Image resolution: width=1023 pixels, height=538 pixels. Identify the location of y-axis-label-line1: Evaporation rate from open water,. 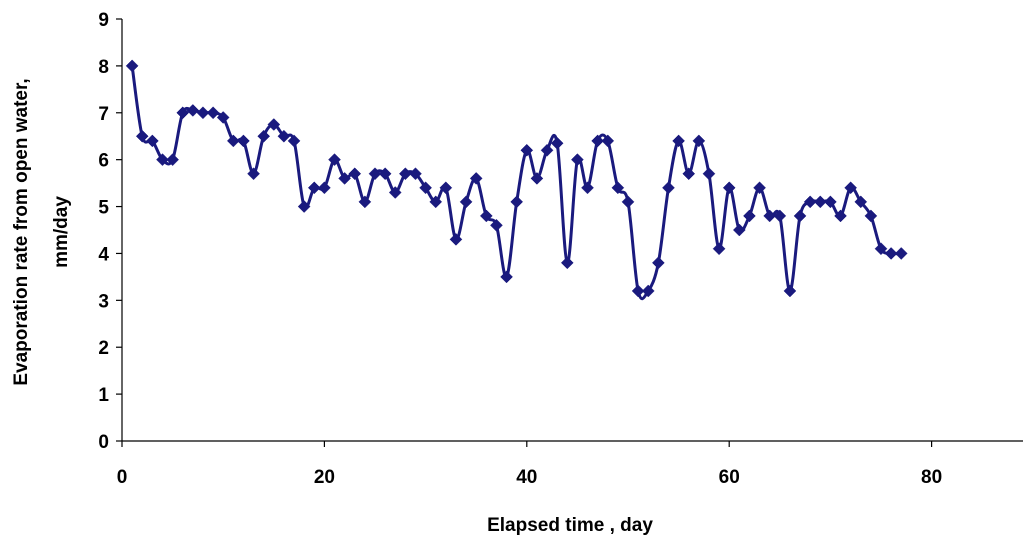
(21, 231).